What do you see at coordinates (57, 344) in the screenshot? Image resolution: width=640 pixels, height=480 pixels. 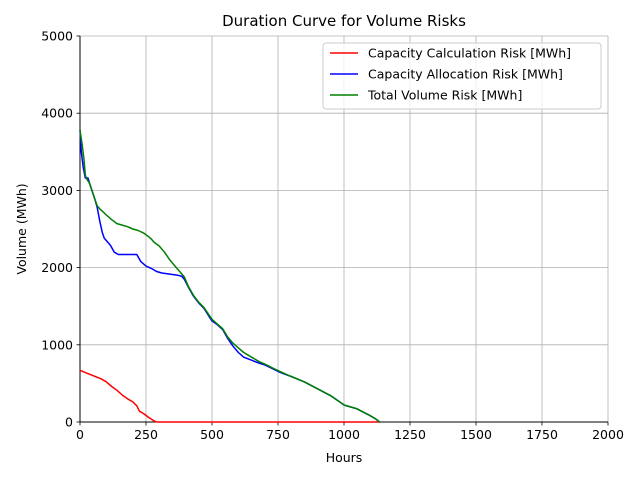 I see `y-tick-label: 1000` at bounding box center [57, 344].